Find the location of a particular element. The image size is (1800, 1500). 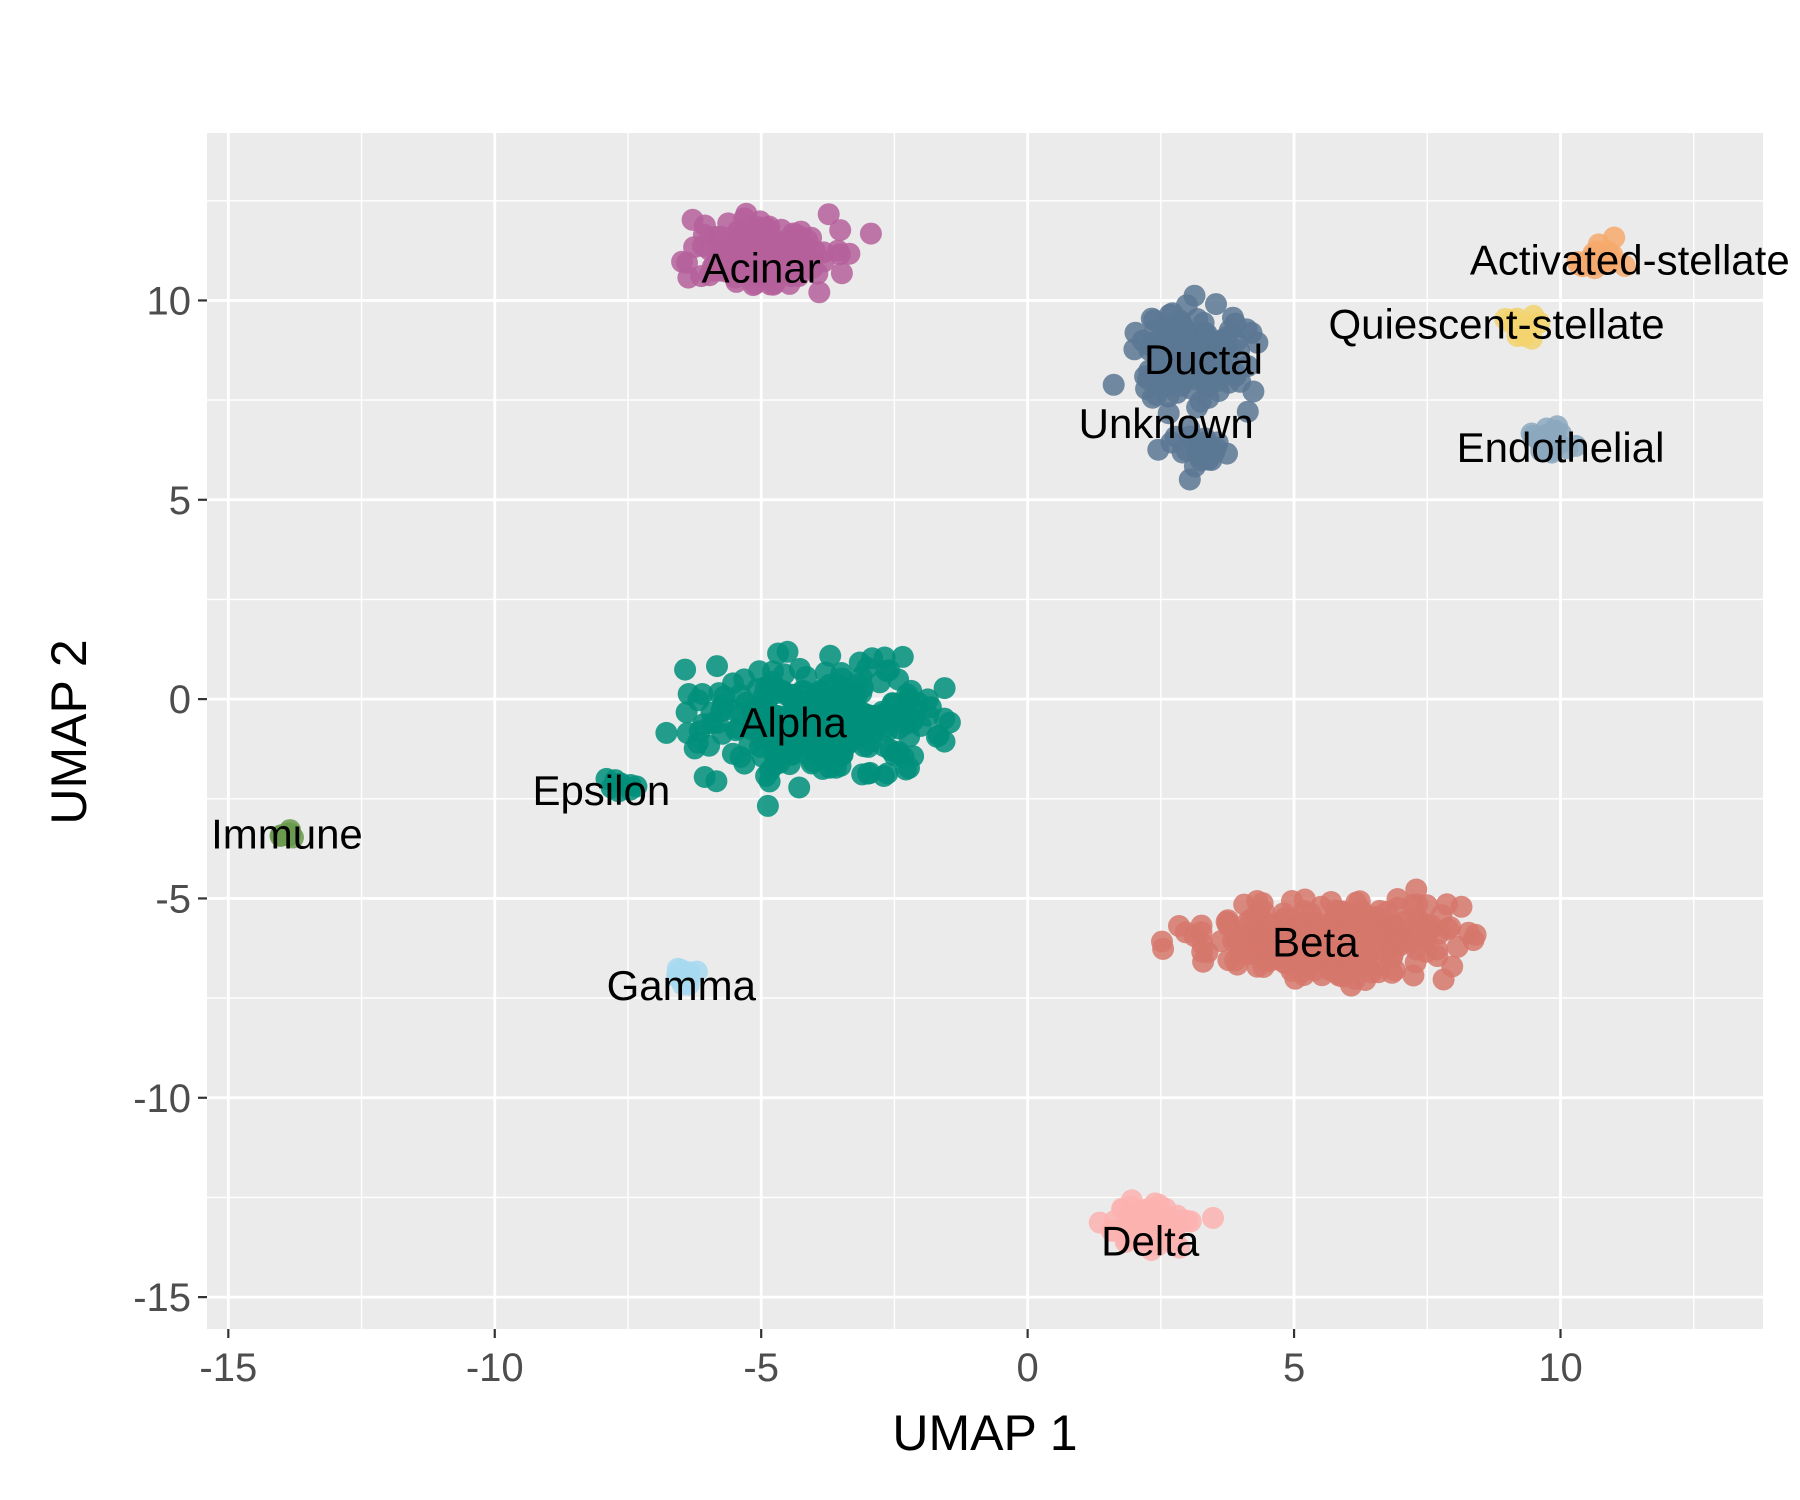

cluster-label: Ductal is located at coordinates (1203, 359).